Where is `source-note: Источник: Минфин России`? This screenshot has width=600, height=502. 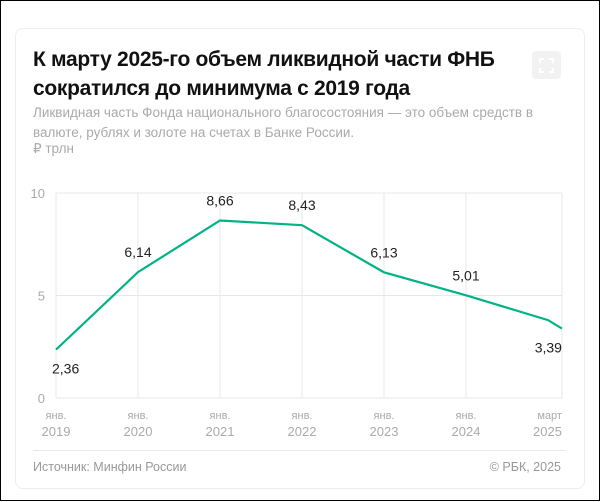
source-note: Источник: Минфин России is located at coordinates (109, 467).